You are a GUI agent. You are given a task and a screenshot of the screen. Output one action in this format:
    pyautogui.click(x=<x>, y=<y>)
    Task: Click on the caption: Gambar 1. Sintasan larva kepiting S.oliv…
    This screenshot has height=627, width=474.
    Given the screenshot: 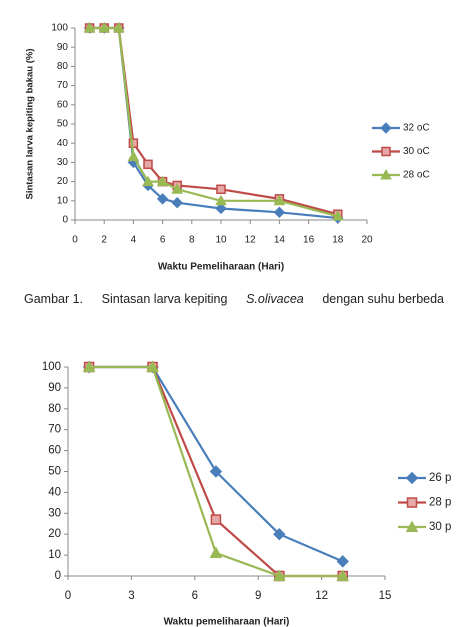 What is the action you would take?
    pyautogui.click(x=234, y=299)
    